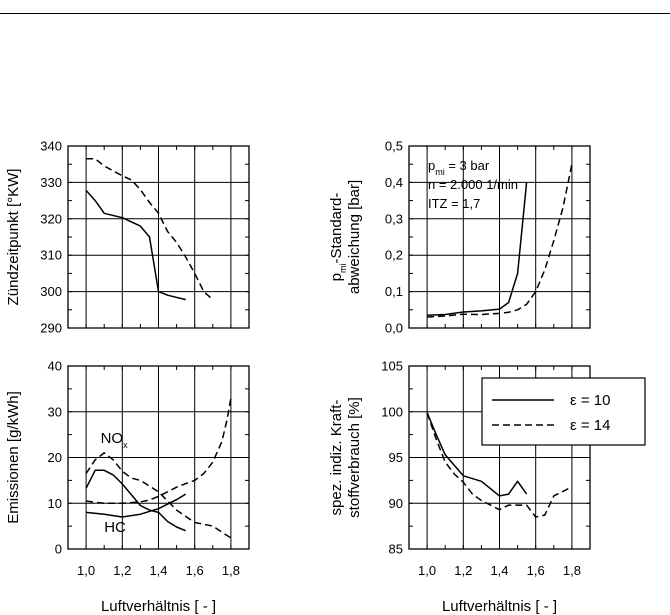  I want to click on y-tick-label: 0,3, so click(394, 218).